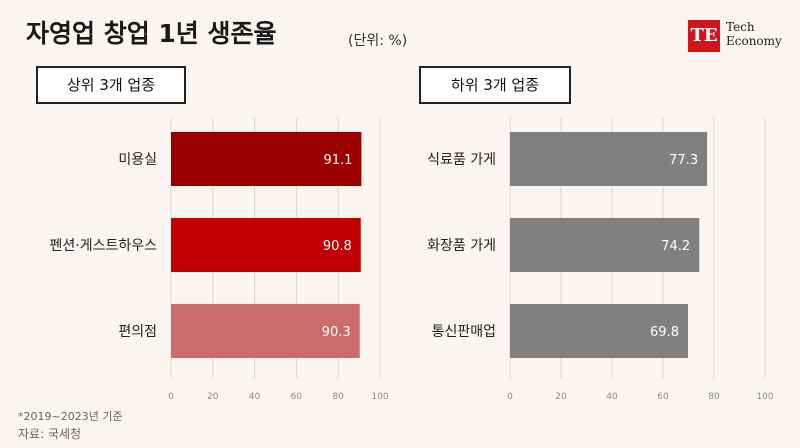 Image resolution: width=800 pixels, height=448 pixels. Describe the element at coordinates (336, 332) in the screenshot. I see `top-bar-value-label: 90.3` at that location.